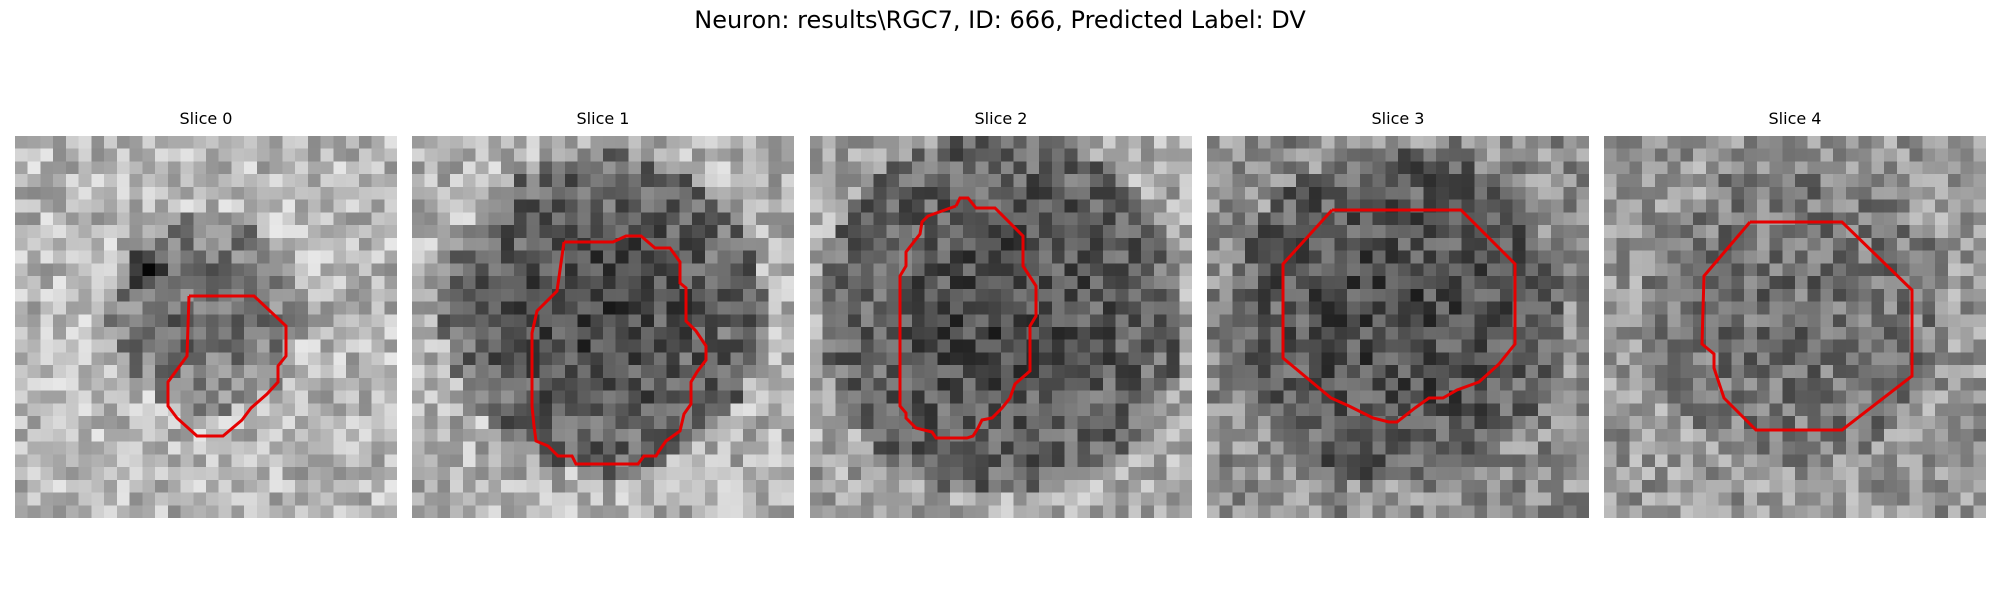 This screenshot has height=600, width=2000. What do you see at coordinates (1795, 118) in the screenshot?
I see `slice-title: Slice 4` at bounding box center [1795, 118].